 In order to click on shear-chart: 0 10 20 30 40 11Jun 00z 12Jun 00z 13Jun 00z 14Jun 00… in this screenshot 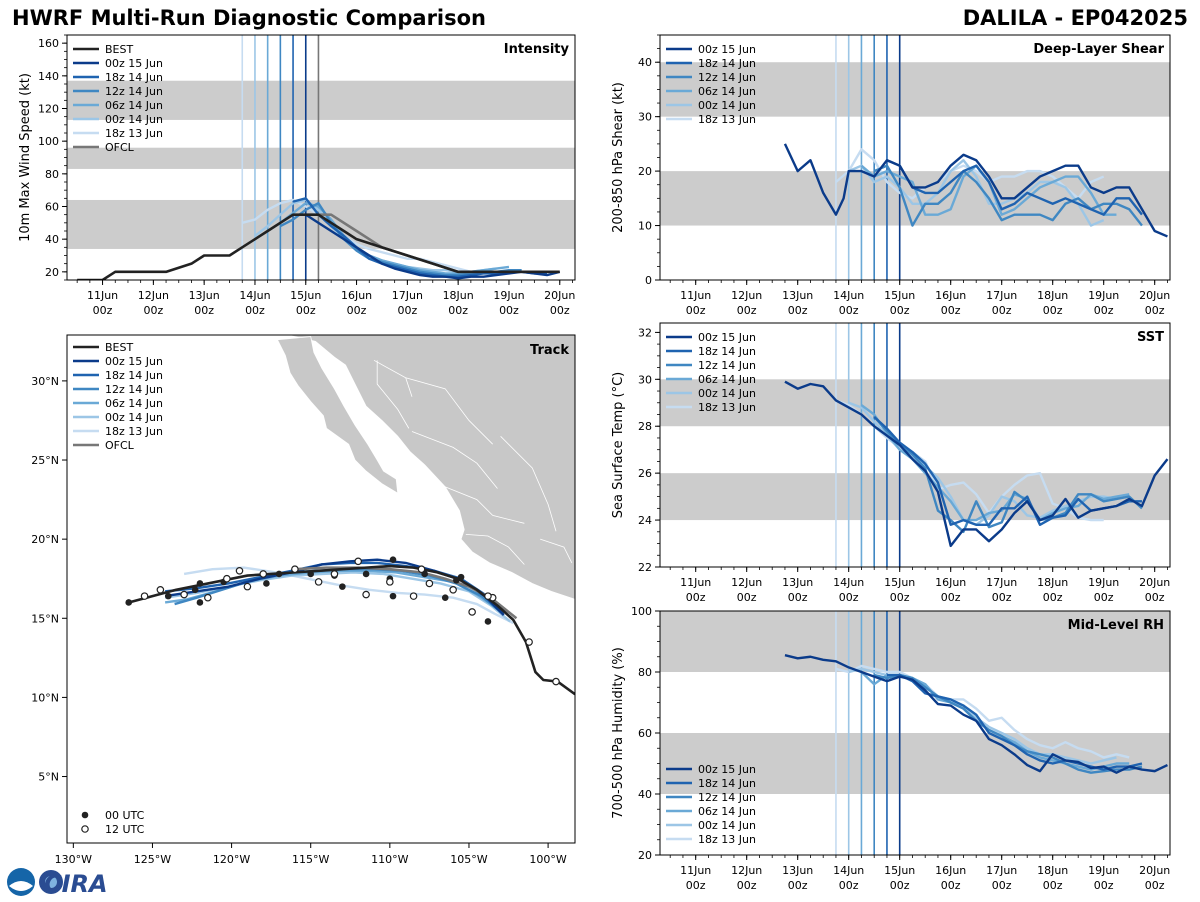, I will do `click(891, 175)`.